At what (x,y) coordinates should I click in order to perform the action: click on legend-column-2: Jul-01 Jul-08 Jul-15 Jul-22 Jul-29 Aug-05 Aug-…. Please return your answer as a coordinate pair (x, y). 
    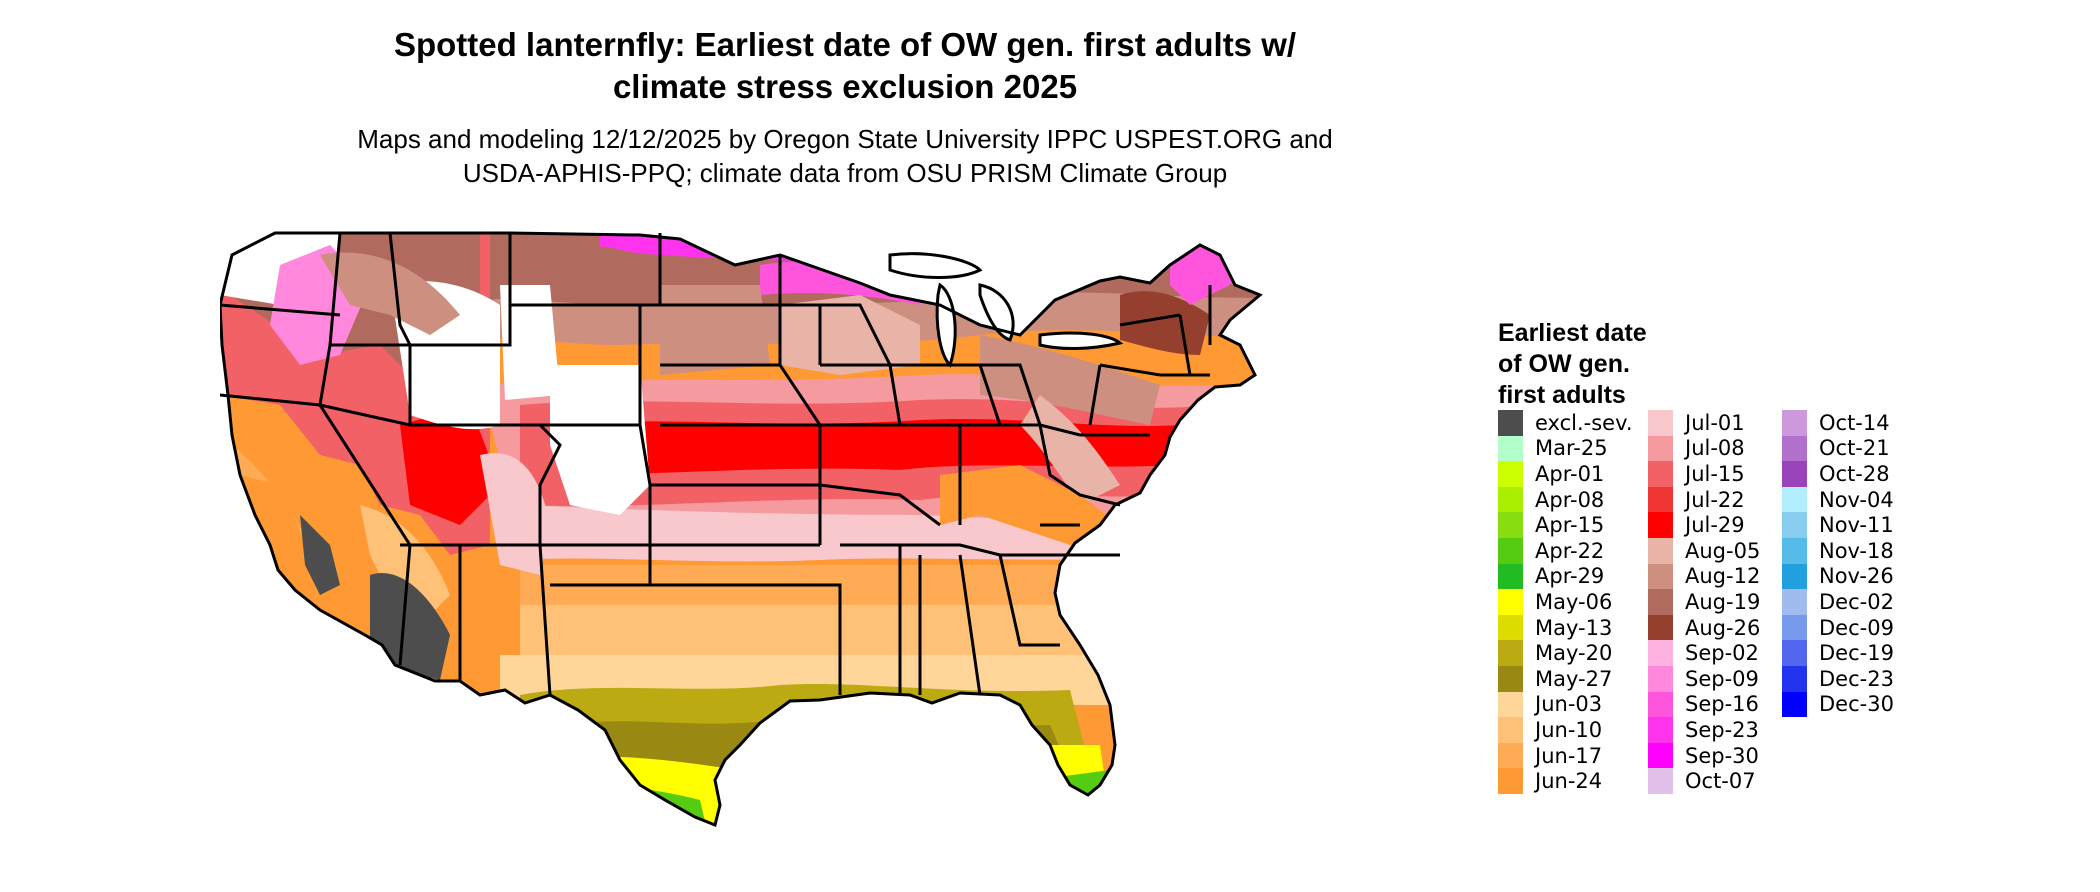
    Looking at the image, I should click on (1704, 602).